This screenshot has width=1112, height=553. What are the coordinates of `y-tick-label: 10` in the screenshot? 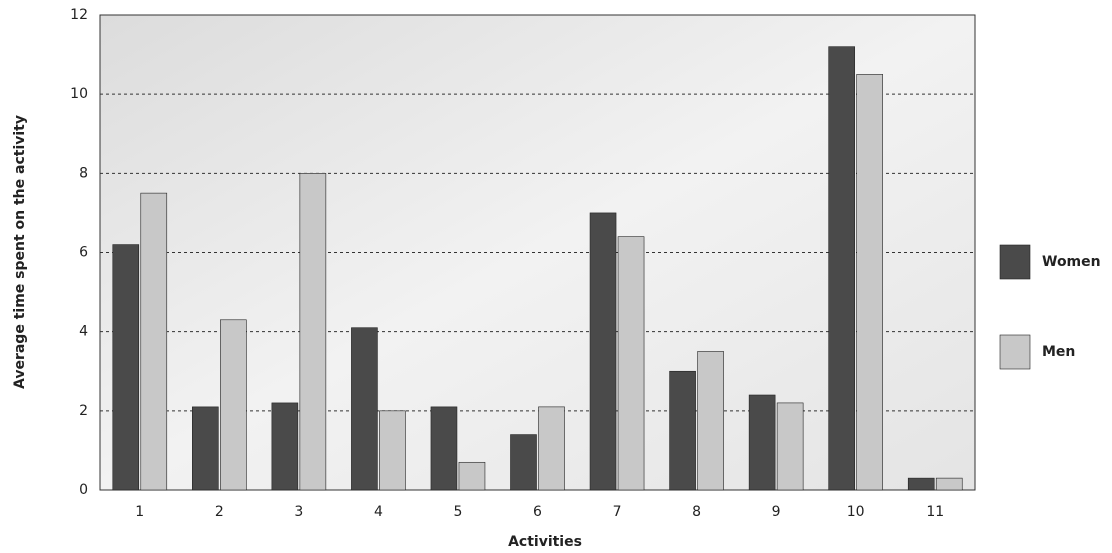 It's located at (79, 94).